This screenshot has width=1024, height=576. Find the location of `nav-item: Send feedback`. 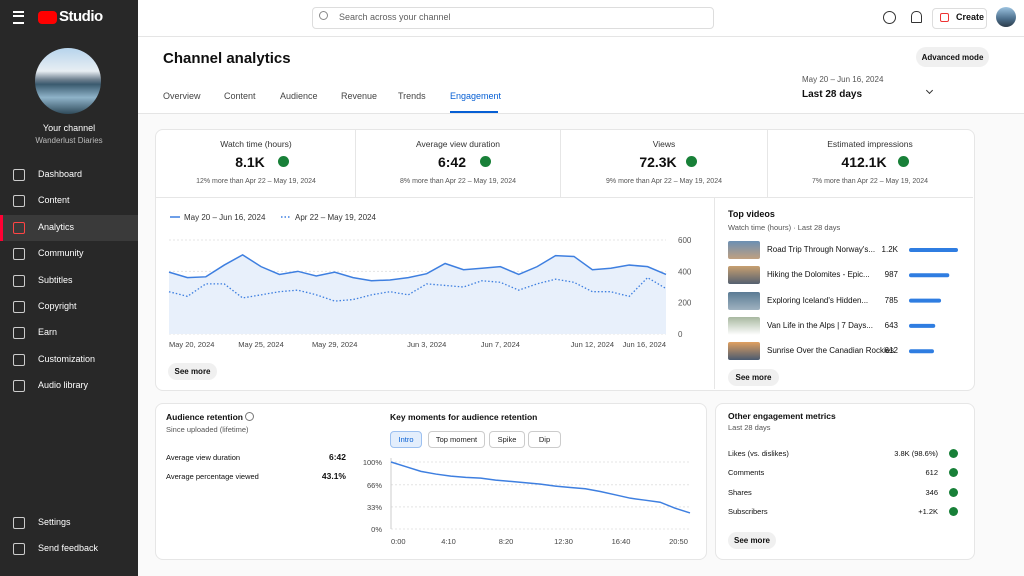

nav-item: Send feedback is located at coordinates (68, 548).